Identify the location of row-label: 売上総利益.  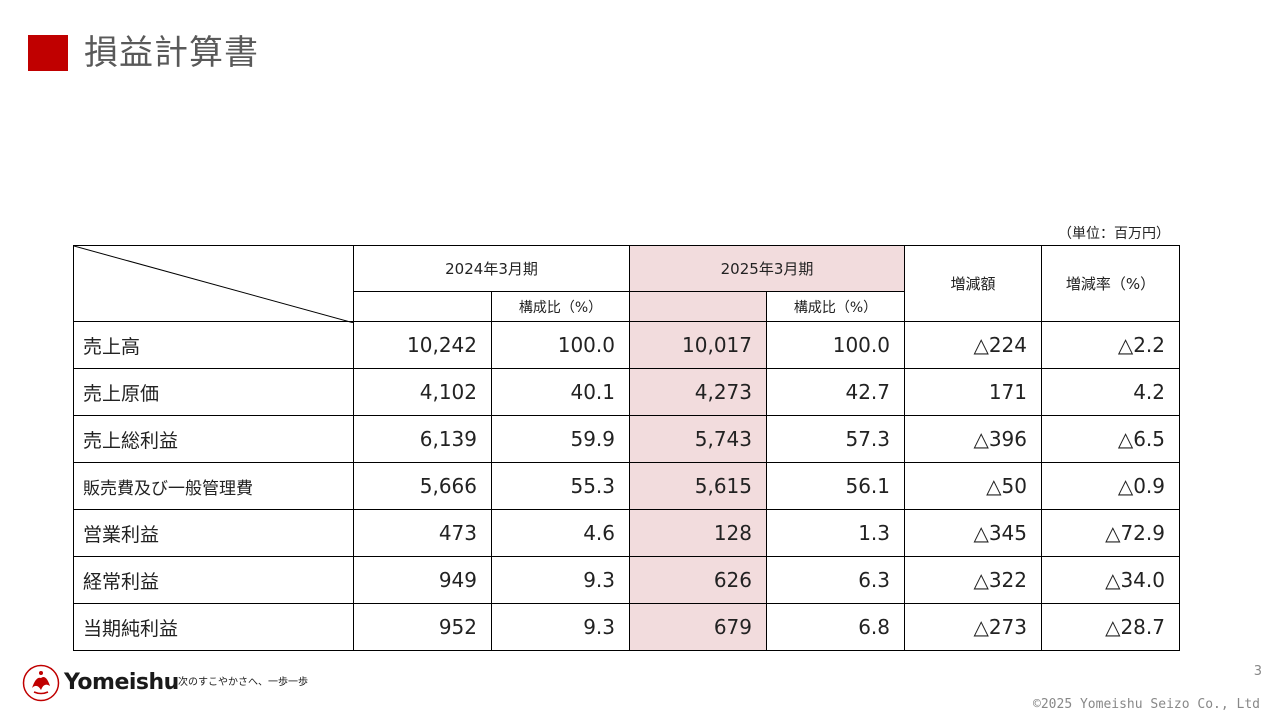
(213, 439).